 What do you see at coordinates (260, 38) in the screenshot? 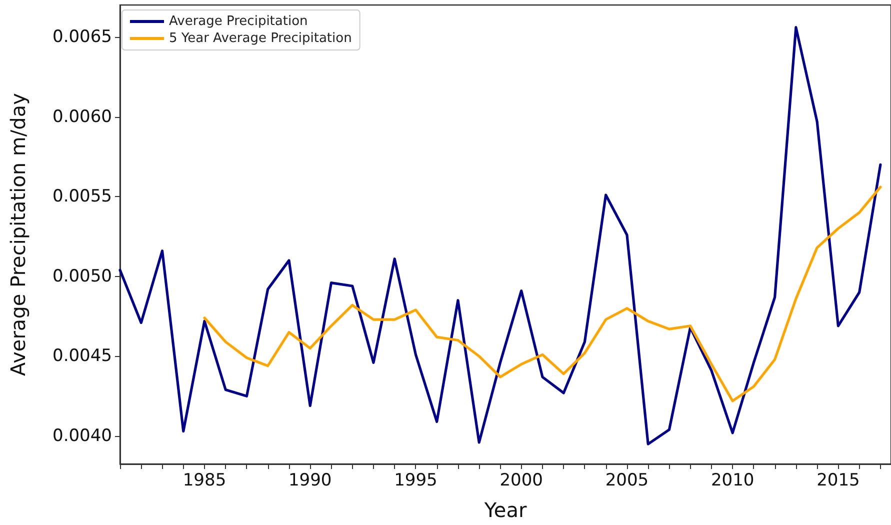
I see `legend-label: 5 Year Average Precipitation` at bounding box center [260, 38].